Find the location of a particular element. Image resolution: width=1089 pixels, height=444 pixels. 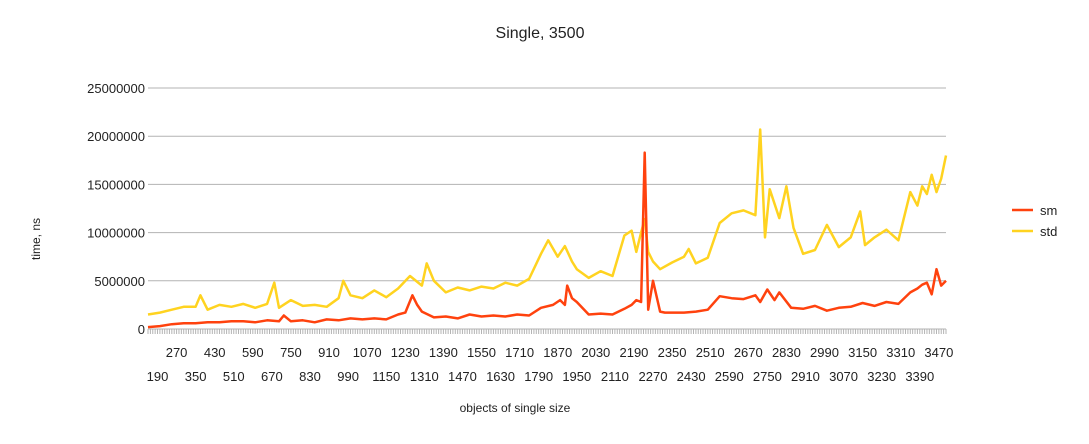

x-tick-label: 1870 is located at coordinates (557, 352).